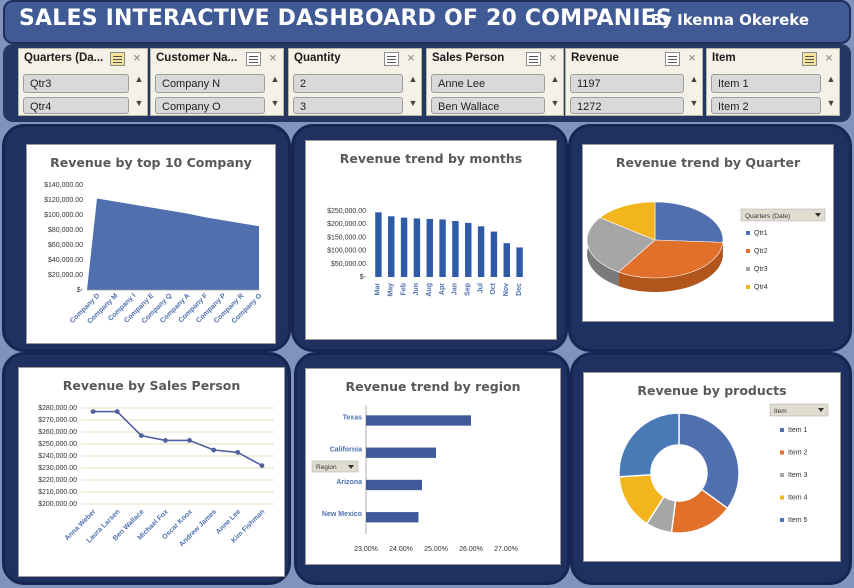 Image resolution: width=854 pixels, height=588 pixels. What do you see at coordinates (366, 549) in the screenshot?
I see `x-tick-label: 23.00%` at bounding box center [366, 549].